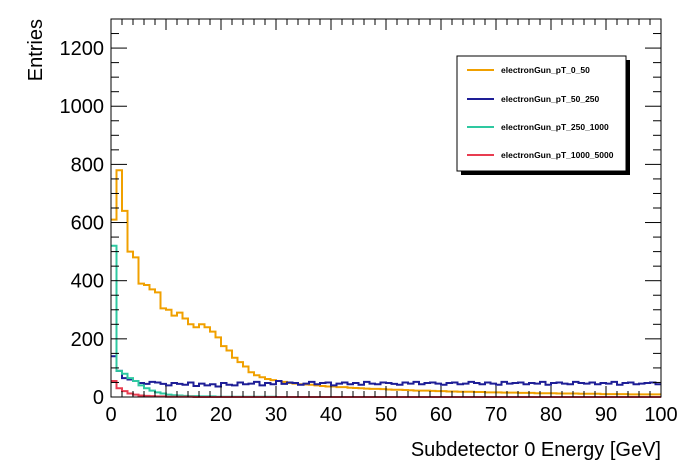  Describe the element at coordinates (87, 282) in the screenshot. I see `y-tick-label: 400` at that location.